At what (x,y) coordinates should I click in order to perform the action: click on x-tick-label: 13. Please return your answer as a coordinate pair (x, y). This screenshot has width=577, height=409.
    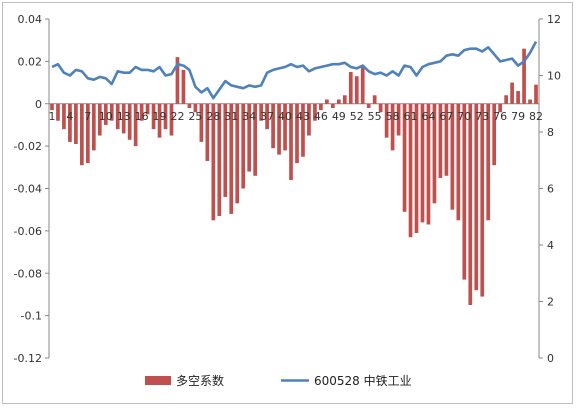
    Looking at the image, I should click on (124, 116).